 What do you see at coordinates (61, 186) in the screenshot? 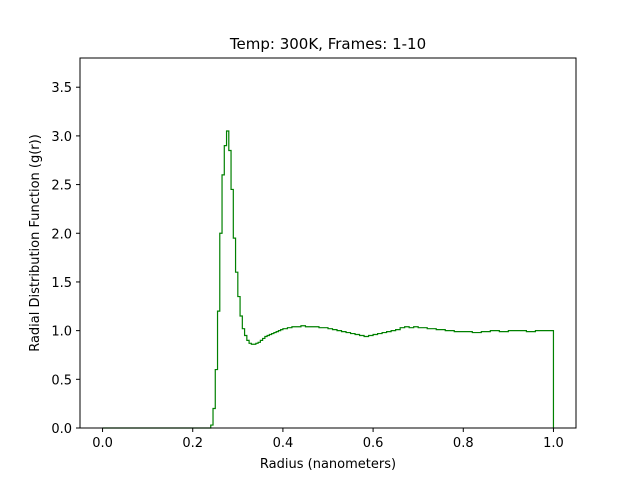
I see `y-tick-label: 2.5` at bounding box center [61, 186].